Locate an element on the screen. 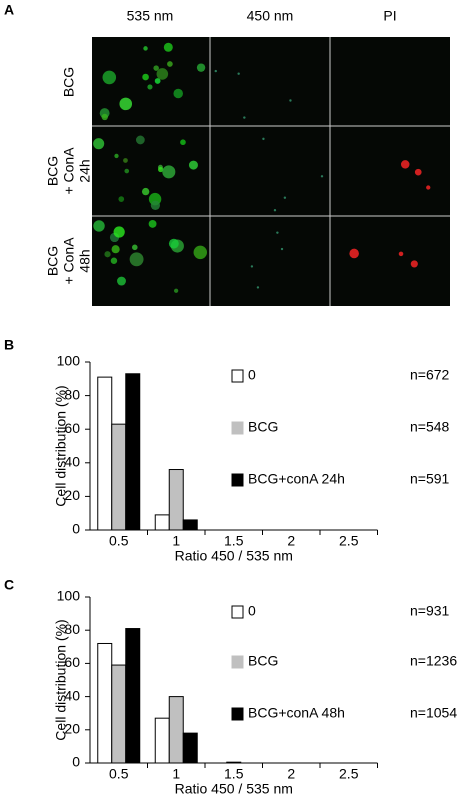 Image resolution: width=466 pixels, height=800 pixels. y-tick-label: 40 is located at coordinates (72, 462).